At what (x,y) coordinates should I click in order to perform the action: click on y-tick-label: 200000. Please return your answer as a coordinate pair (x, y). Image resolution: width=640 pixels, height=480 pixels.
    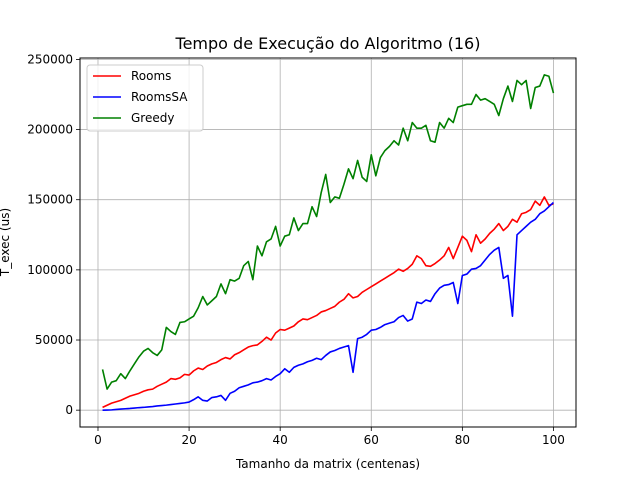
    Looking at the image, I should click on (50, 130).